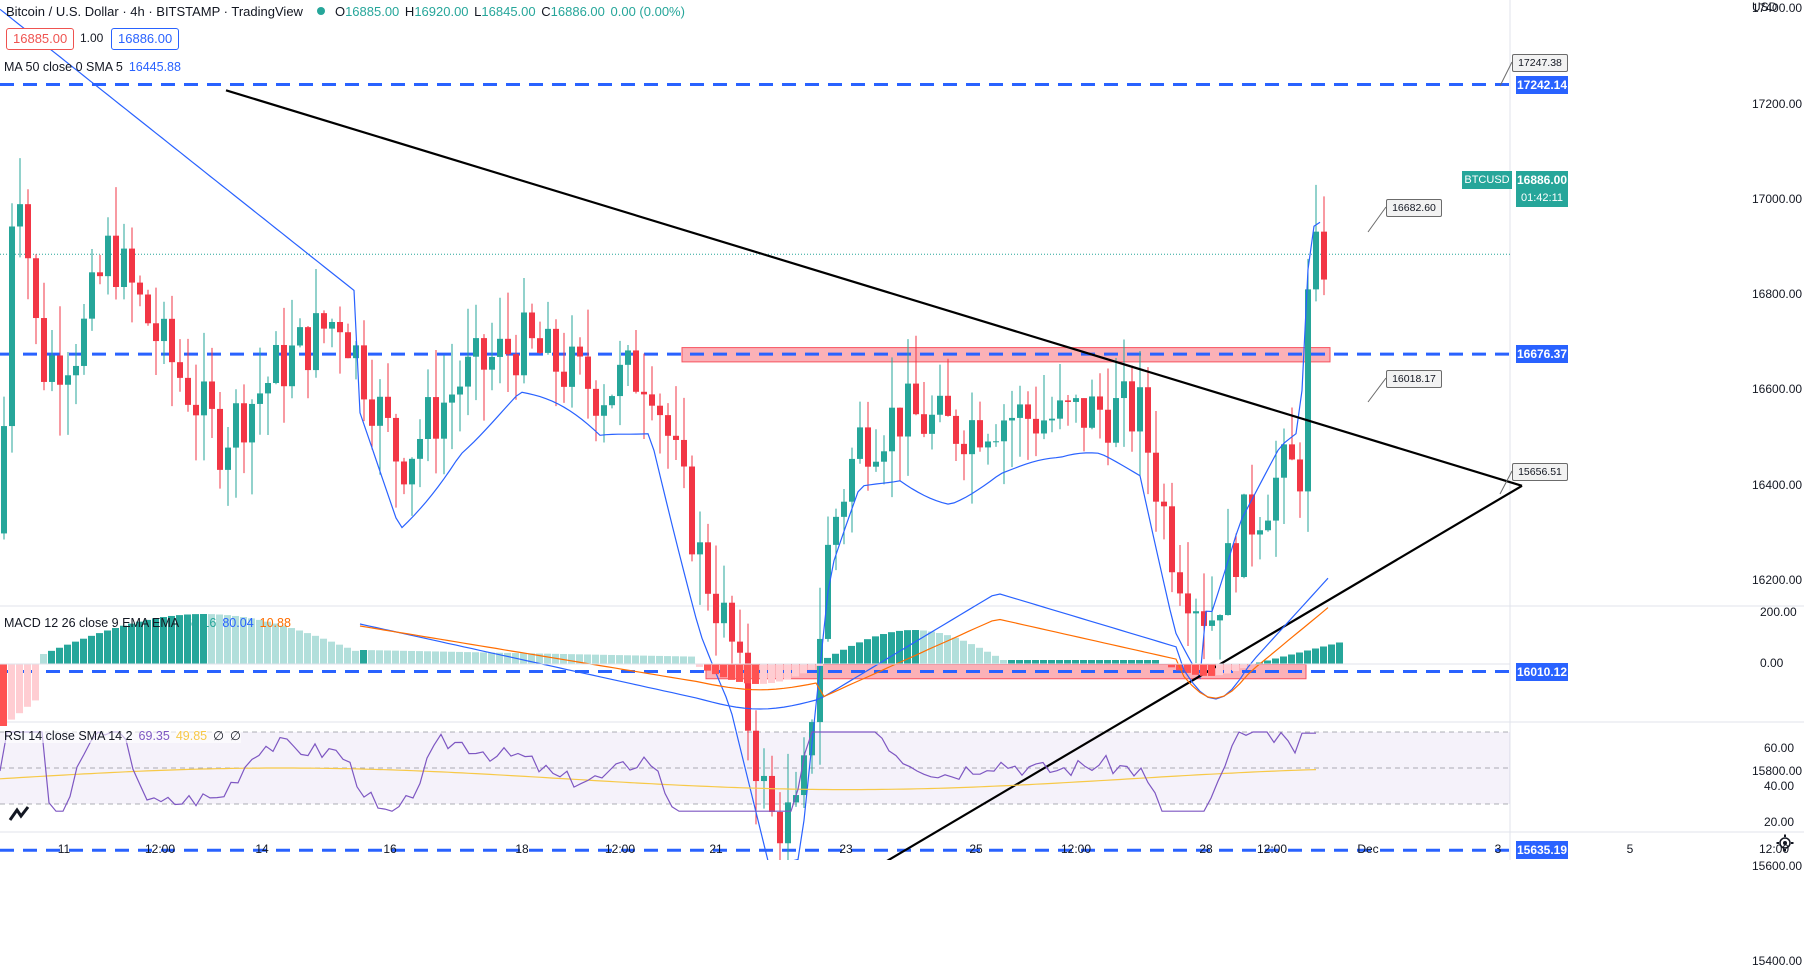 Image resolution: width=1804 pixels, height=968 pixels. What do you see at coordinates (1414, 379) in the screenshot?
I see `level-callout-label: 16018.17` at bounding box center [1414, 379].